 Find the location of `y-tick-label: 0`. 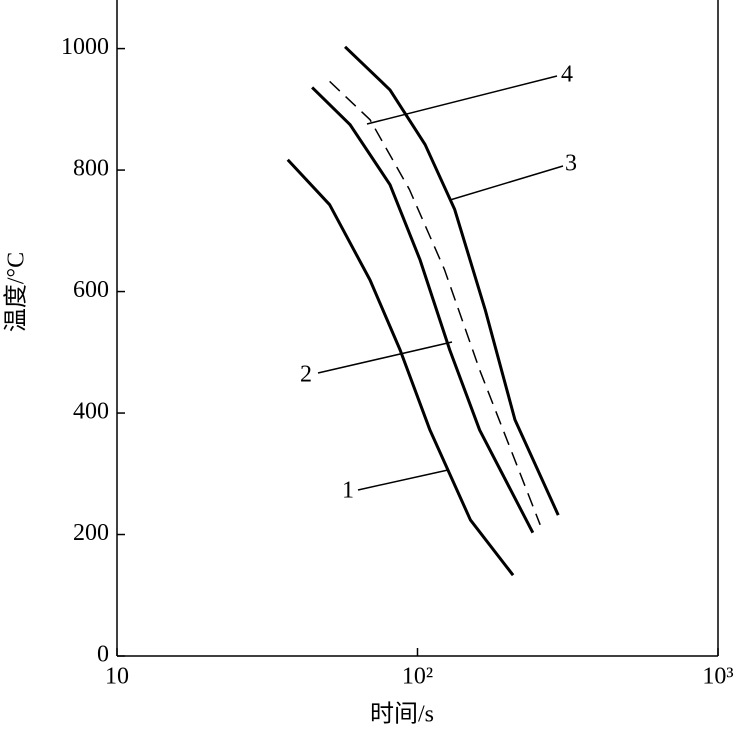

y-tick-label: 0 is located at coordinates (103, 655).